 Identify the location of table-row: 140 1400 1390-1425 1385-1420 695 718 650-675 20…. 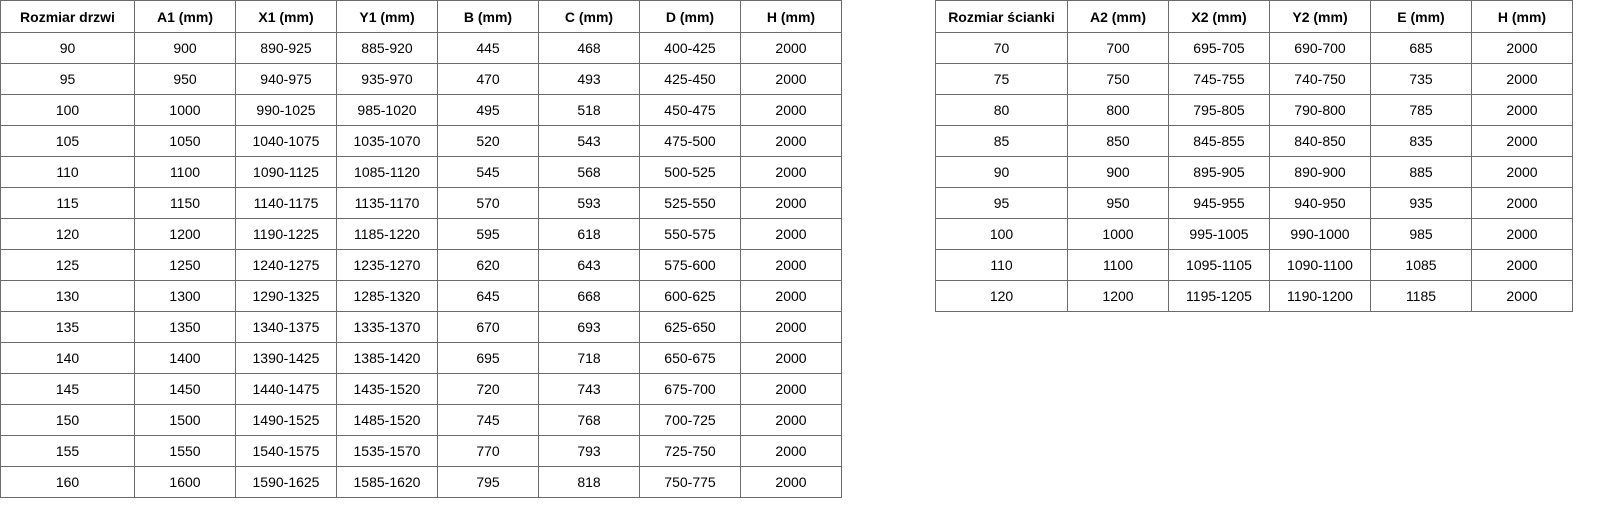
(421, 358).